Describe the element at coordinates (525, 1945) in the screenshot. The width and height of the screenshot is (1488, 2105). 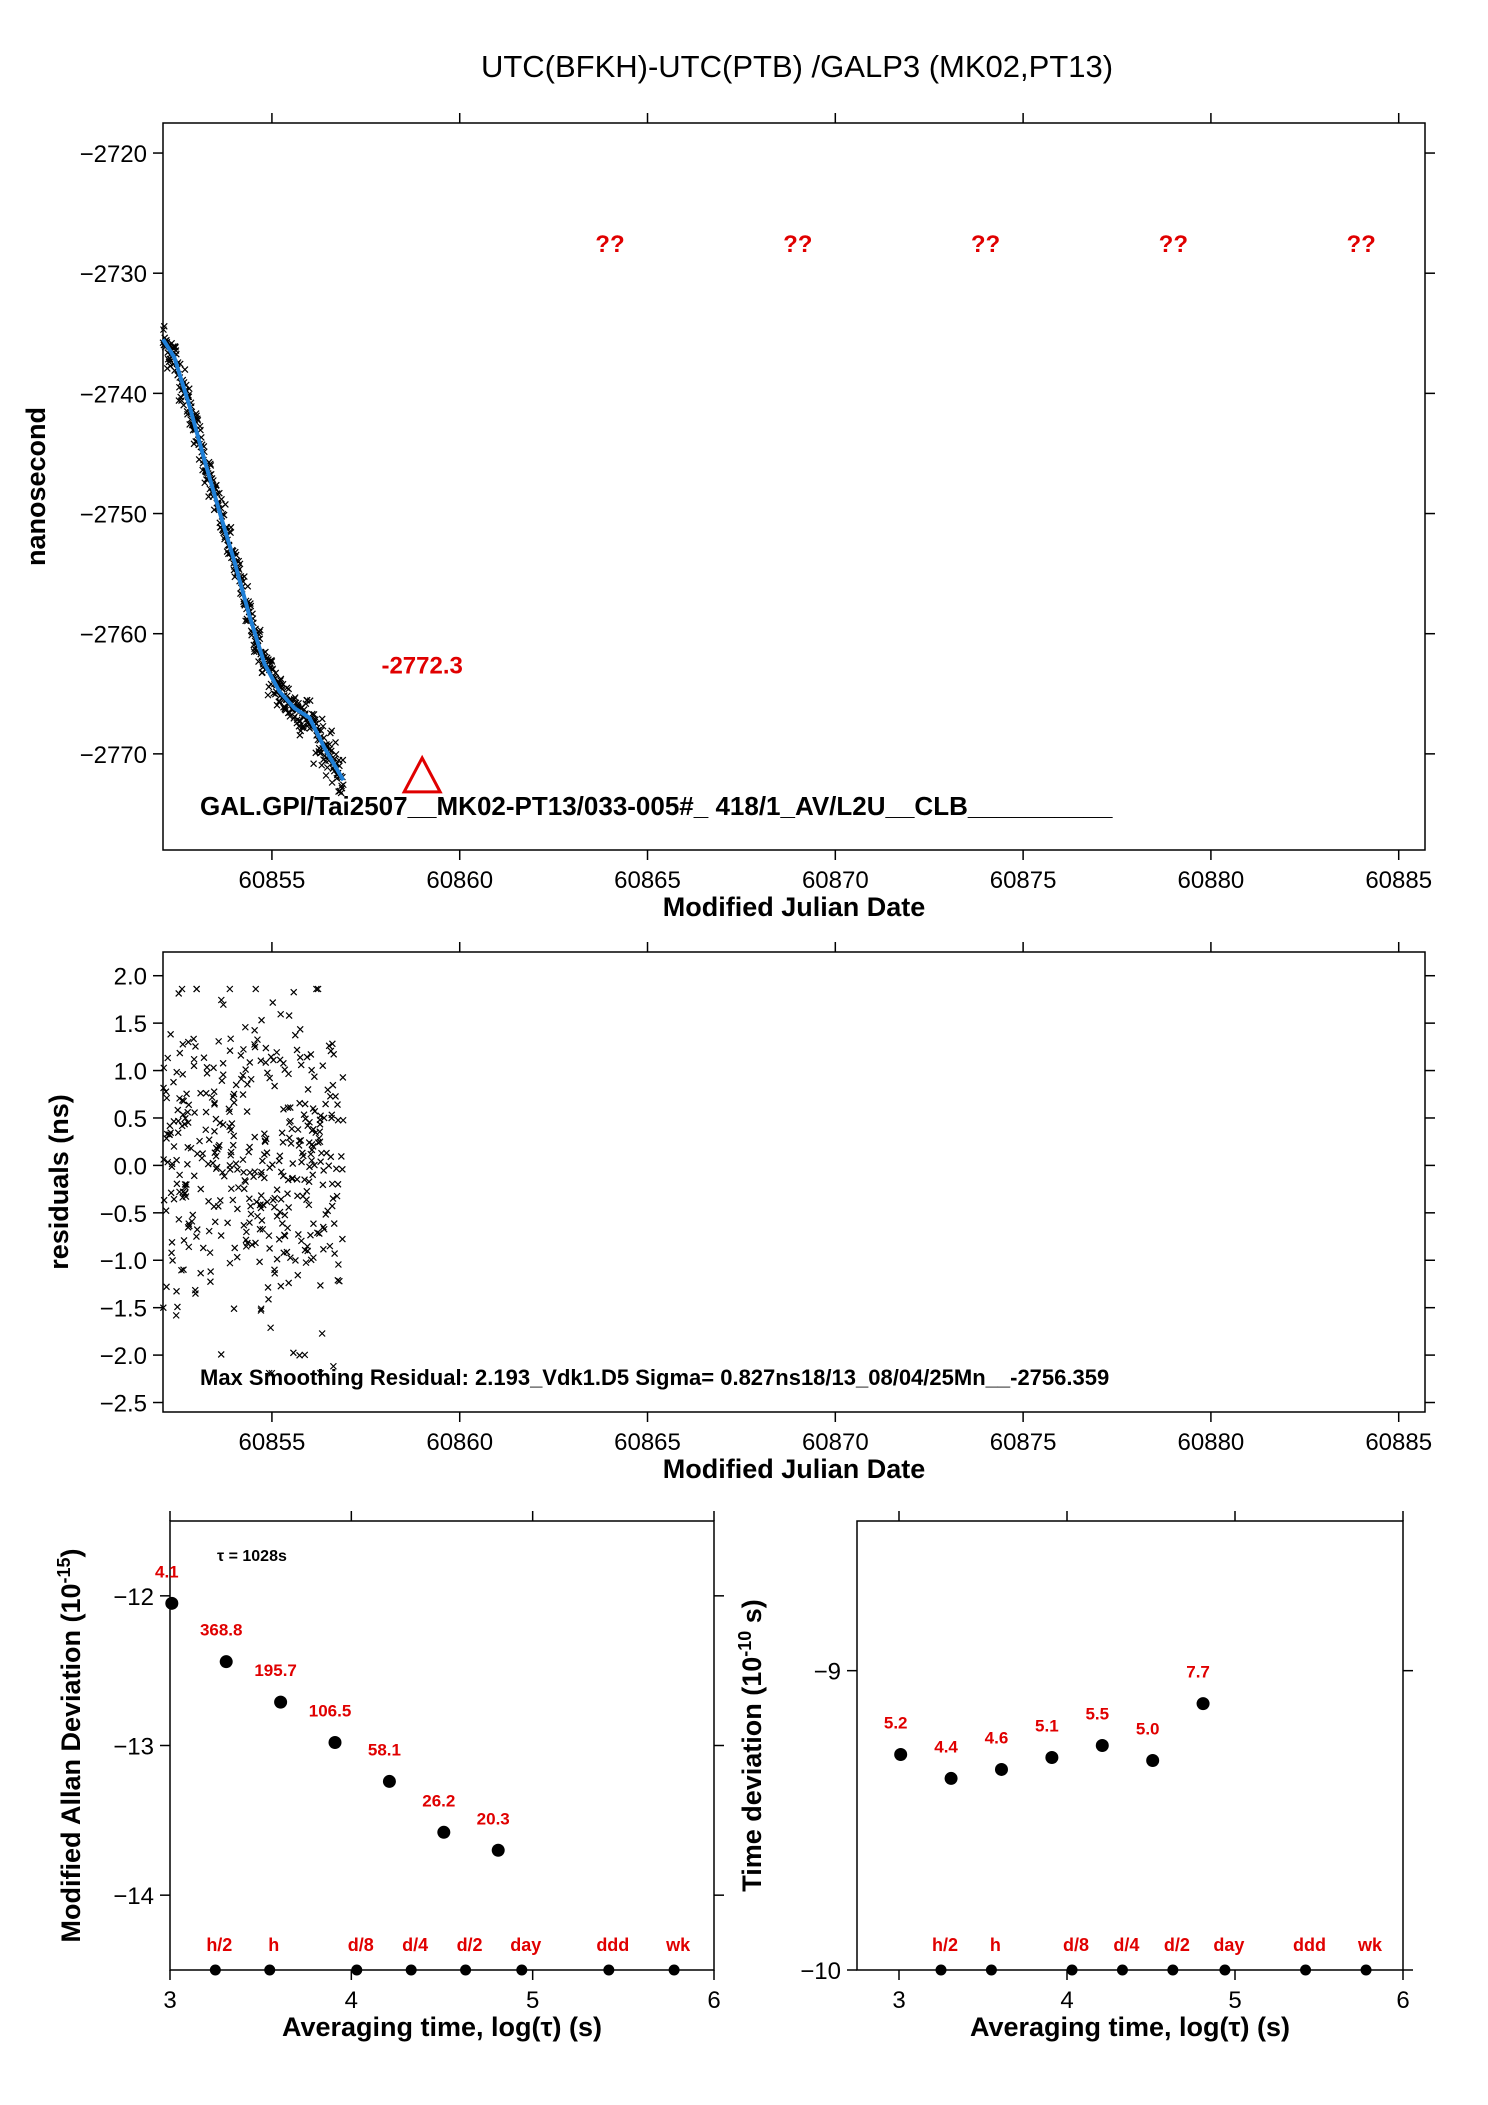
I see `interval-marker-label: day` at that location.